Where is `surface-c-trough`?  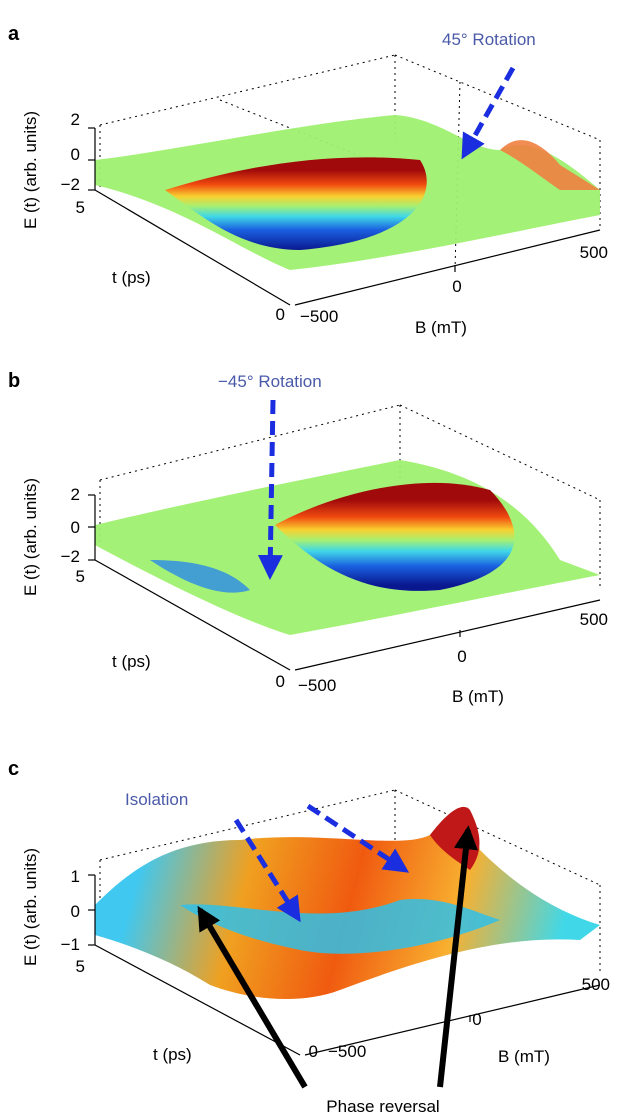
surface-c-trough is located at coordinates (340, 926).